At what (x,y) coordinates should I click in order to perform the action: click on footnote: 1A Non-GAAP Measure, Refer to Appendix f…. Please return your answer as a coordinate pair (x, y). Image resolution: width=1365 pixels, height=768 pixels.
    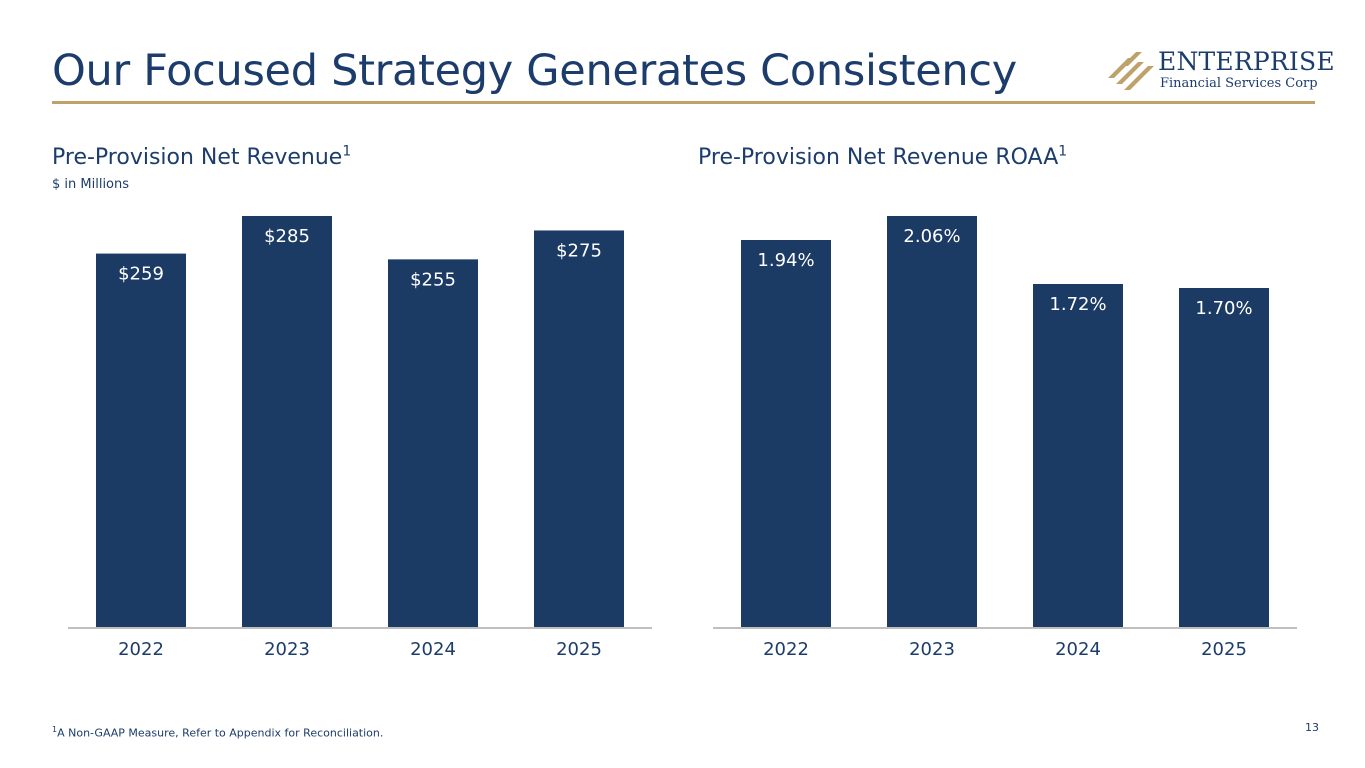
    Looking at the image, I should click on (217, 732).